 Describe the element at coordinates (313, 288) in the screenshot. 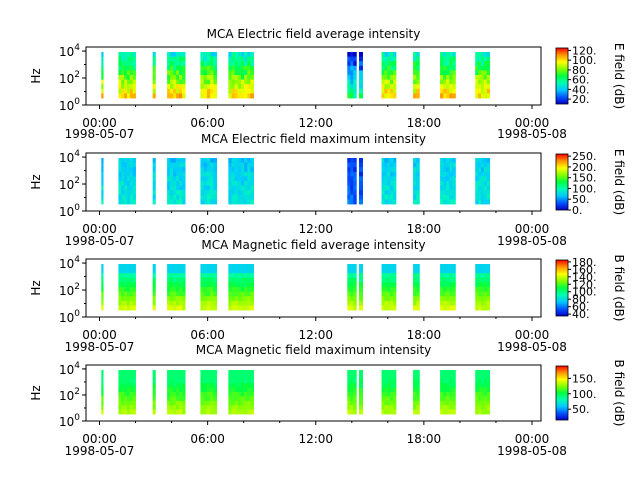

I see `axes-frame` at that location.